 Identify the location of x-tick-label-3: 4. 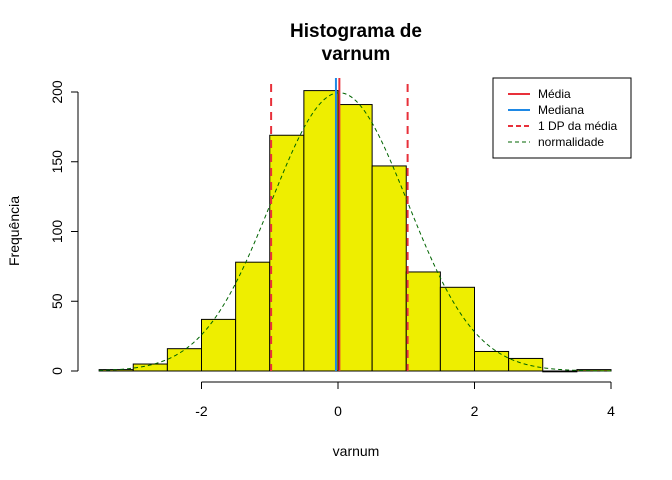
(611, 411).